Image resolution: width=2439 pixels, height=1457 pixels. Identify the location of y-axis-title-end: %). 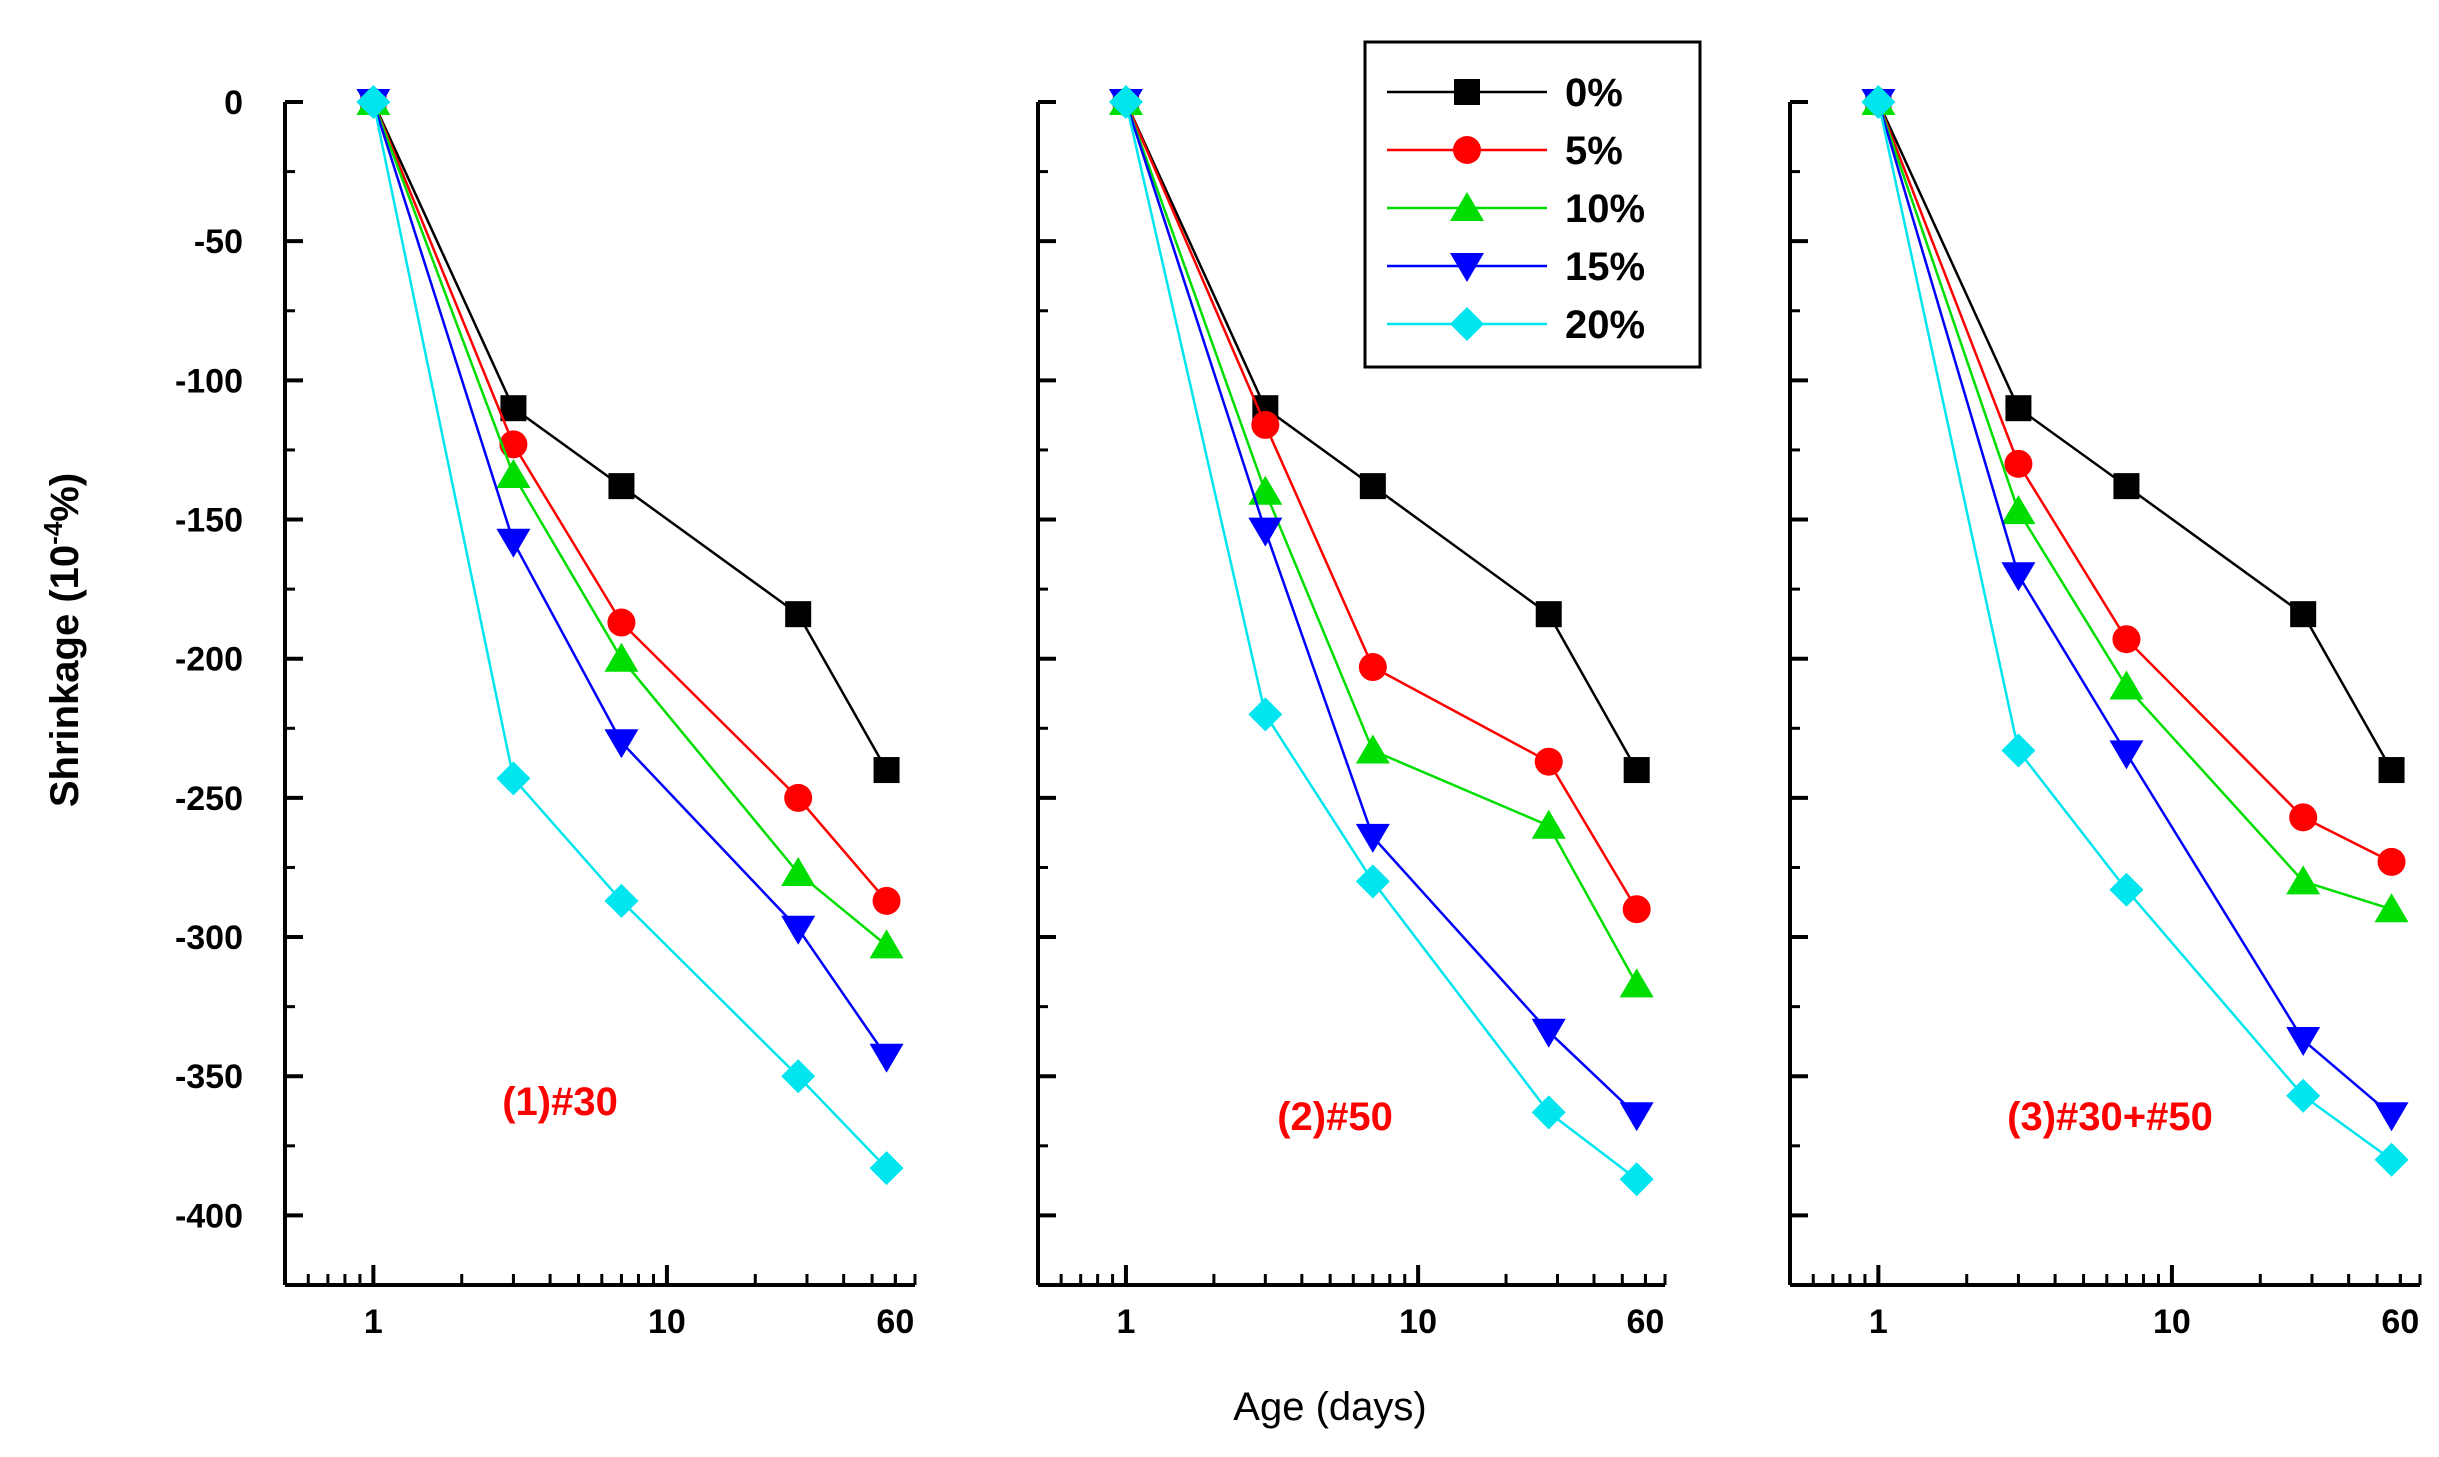
(65, 497).